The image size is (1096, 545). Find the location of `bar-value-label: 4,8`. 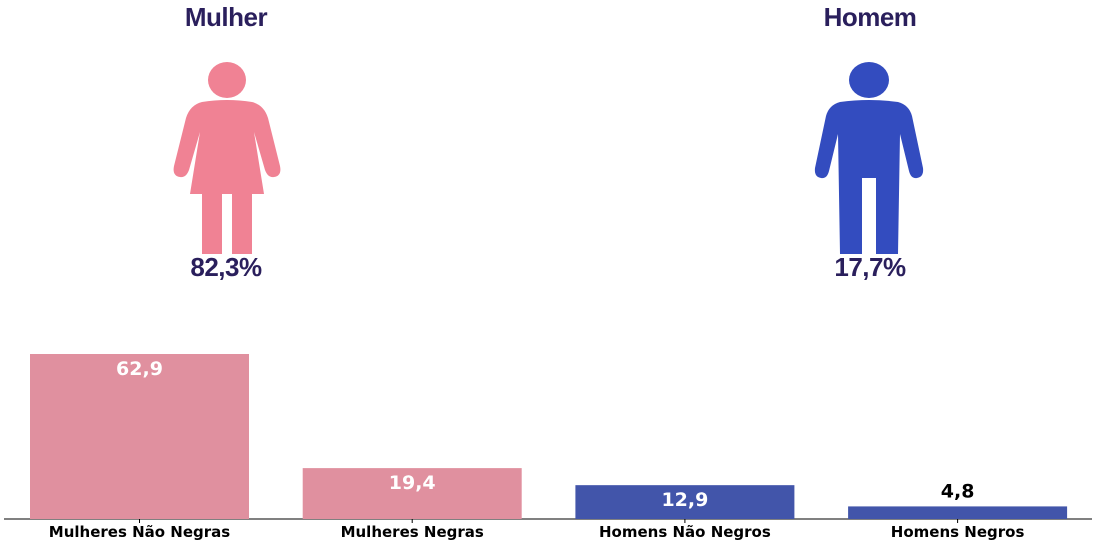

bar-value-label: 4,8 is located at coordinates (958, 491).